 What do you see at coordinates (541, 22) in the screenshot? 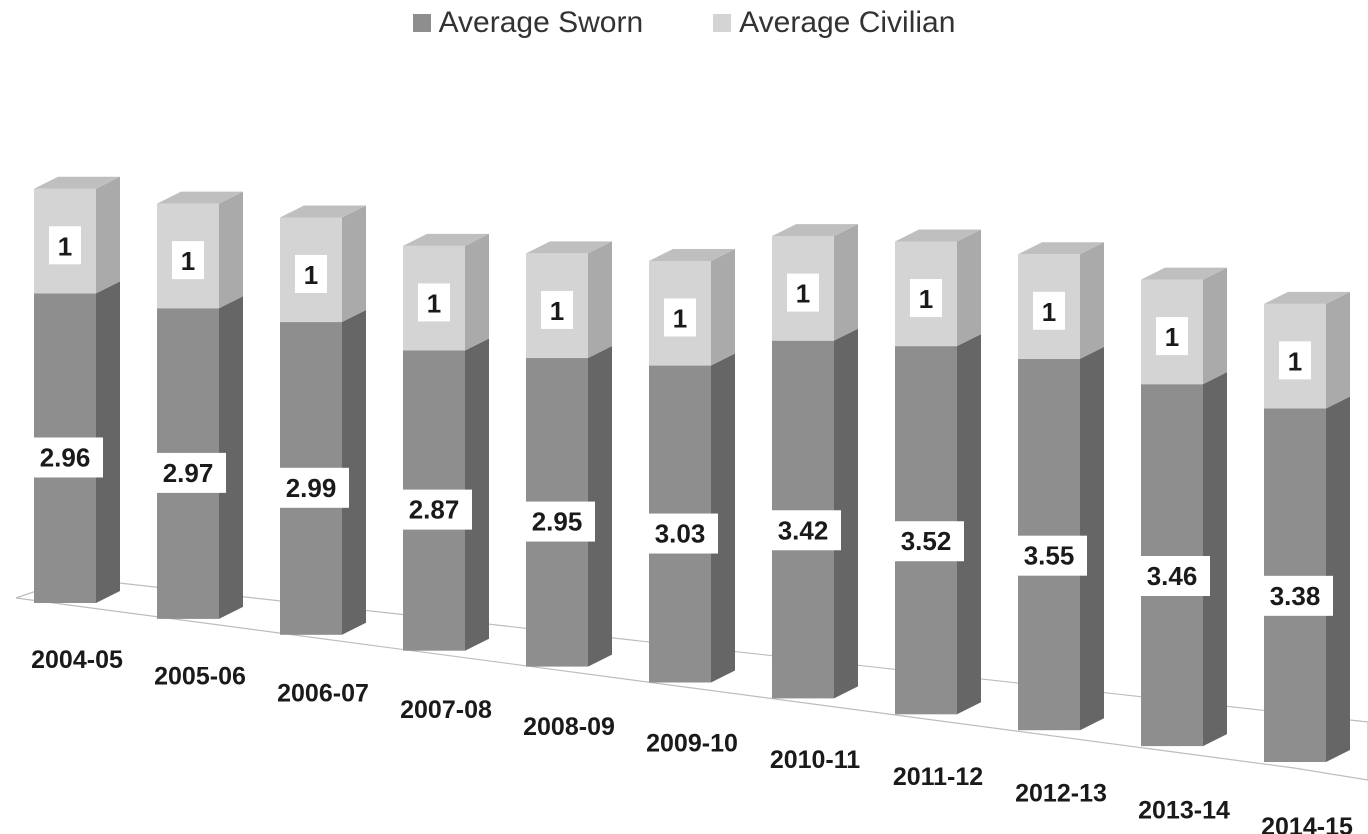
I see `legend-label-sworn: Average Sworn` at bounding box center [541, 22].